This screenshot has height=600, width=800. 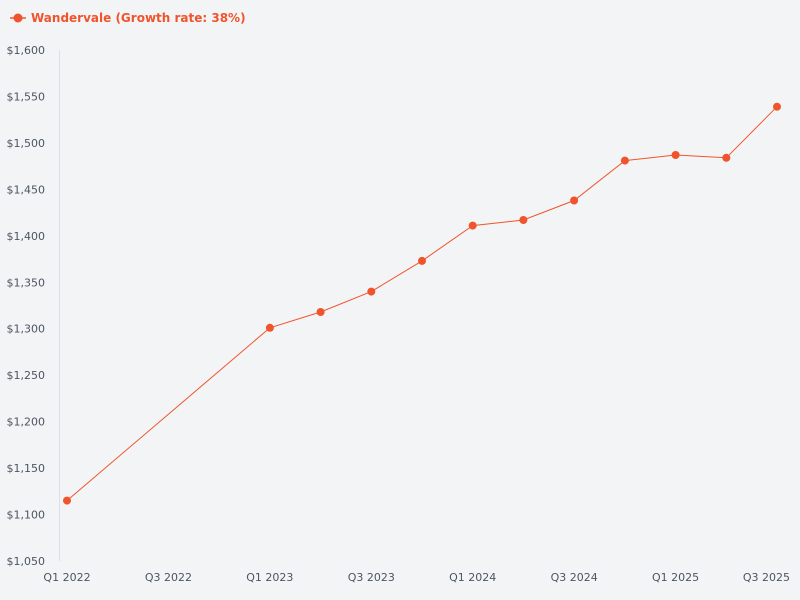 I want to click on x-tick-label: Q3 2024, so click(x=574, y=577).